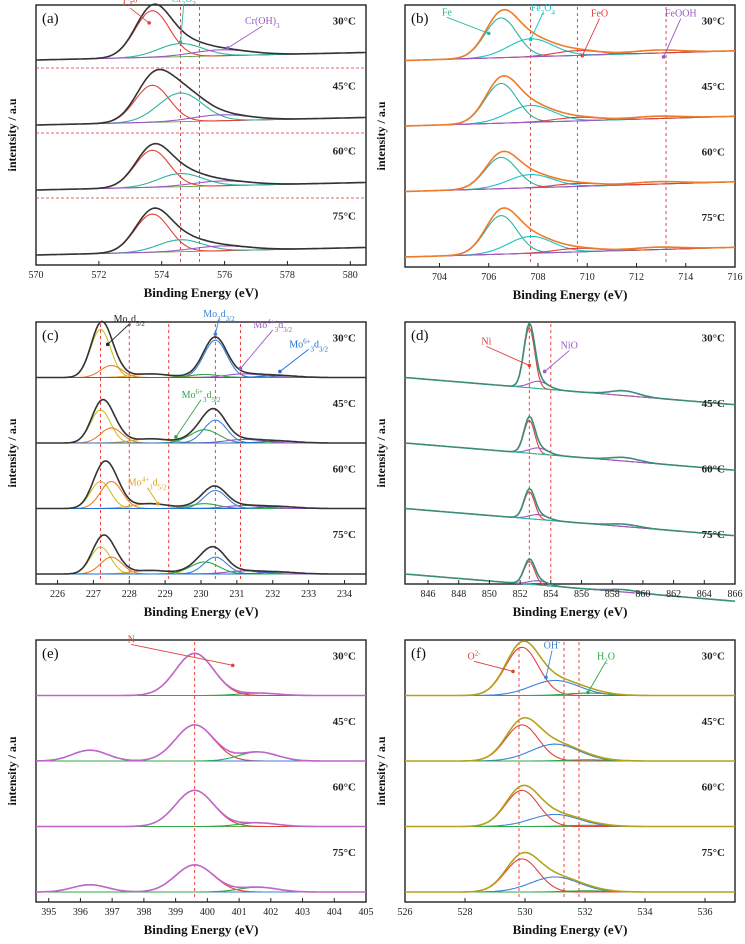 Image resolution: width=745 pixels, height=944 pixels. Describe the element at coordinates (439, 277) in the screenshot. I see `x-tick-label: 704` at that location.